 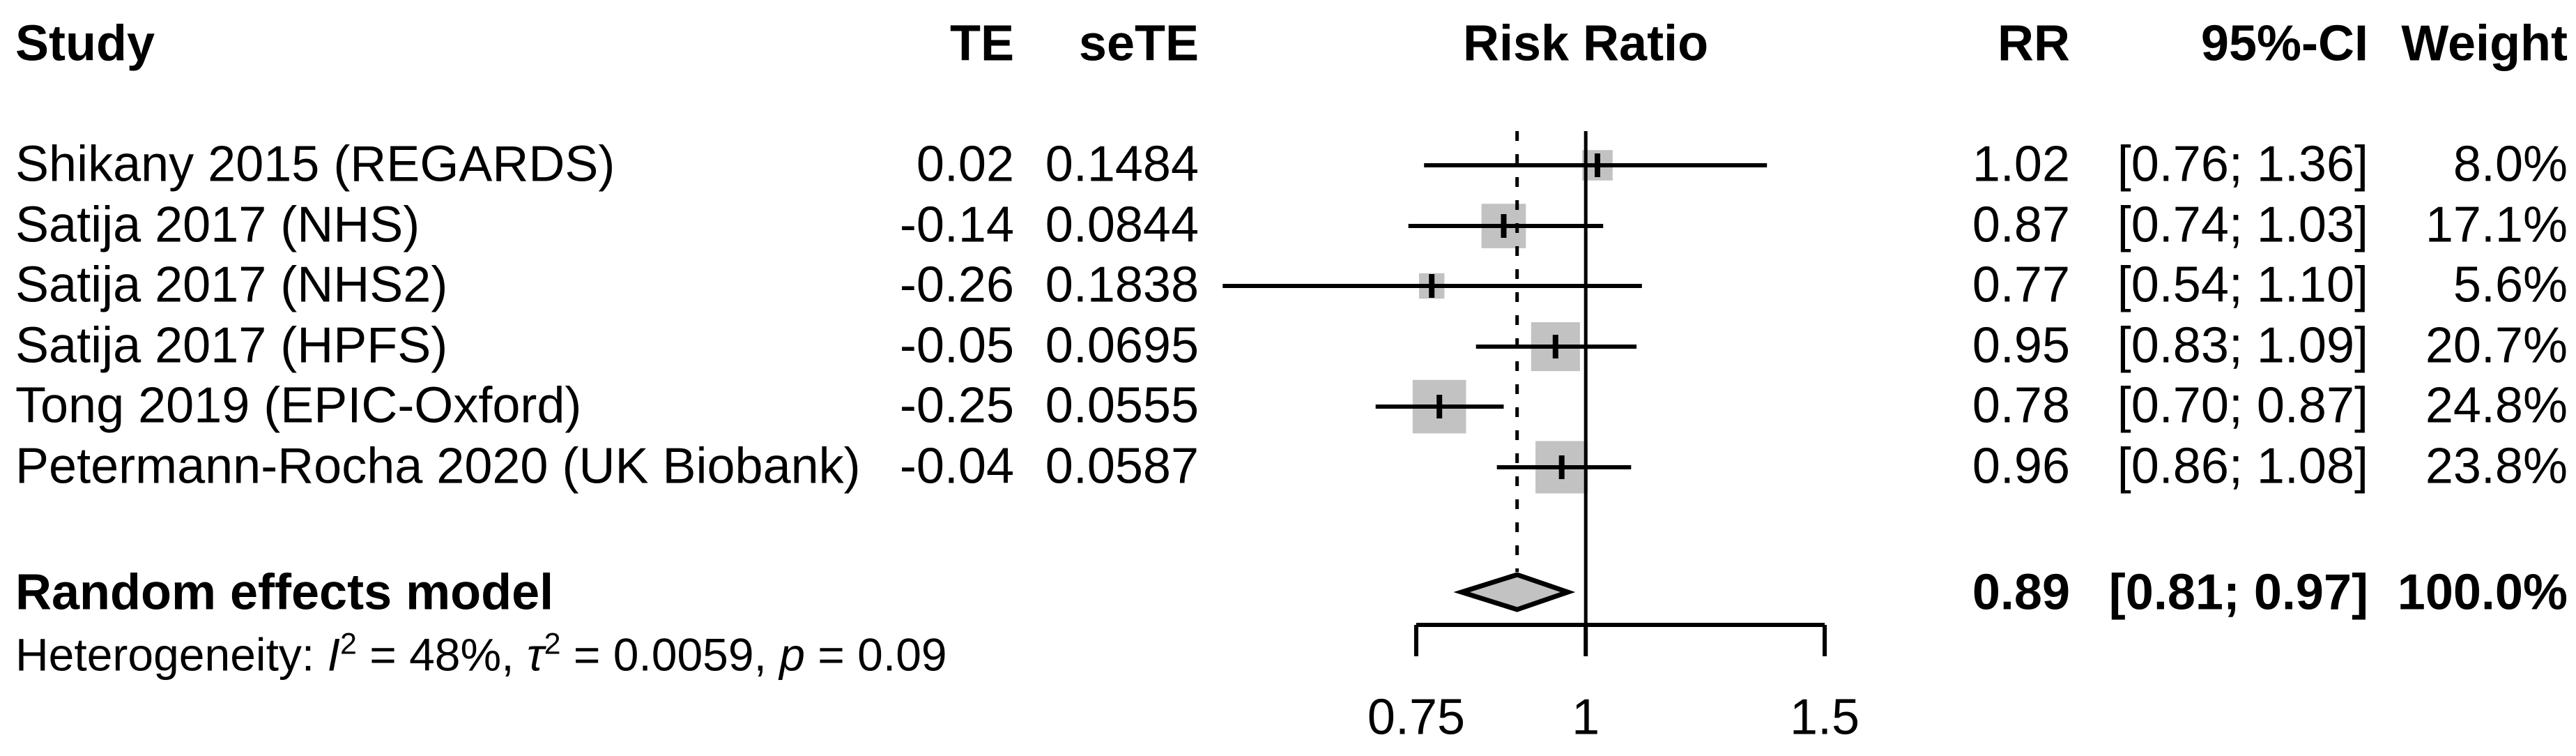 I want to click on tau-squared-symbol: τ, so click(x=535, y=654).